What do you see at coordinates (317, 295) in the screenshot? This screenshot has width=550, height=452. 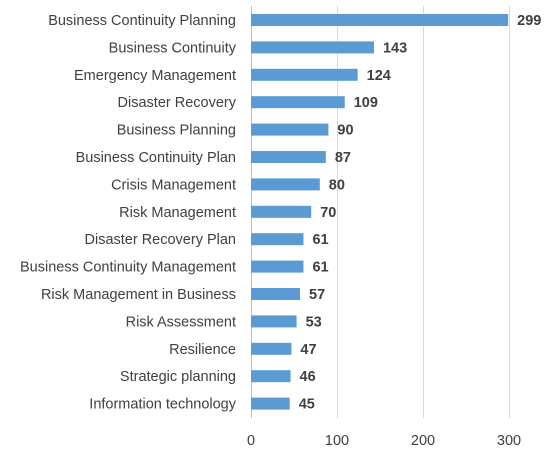 I see `data-label: 57` at bounding box center [317, 295].